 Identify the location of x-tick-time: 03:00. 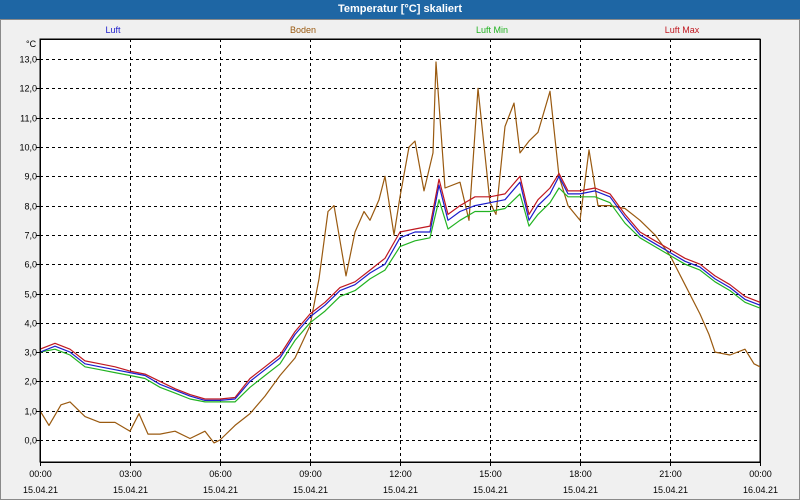
(130, 474).